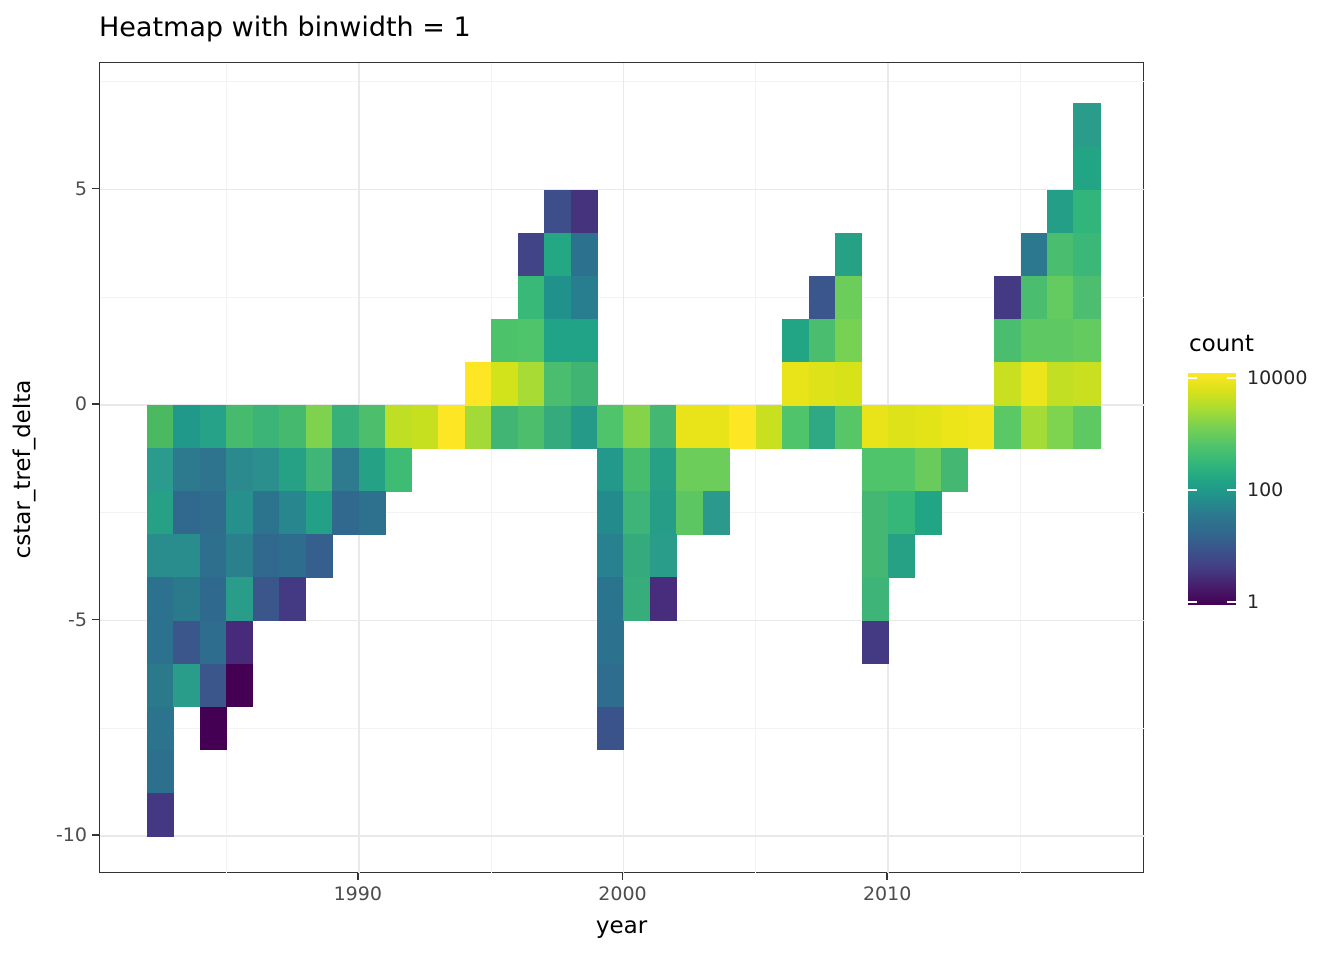  I want to click on x-minor-gridline, so click(1020, 468).